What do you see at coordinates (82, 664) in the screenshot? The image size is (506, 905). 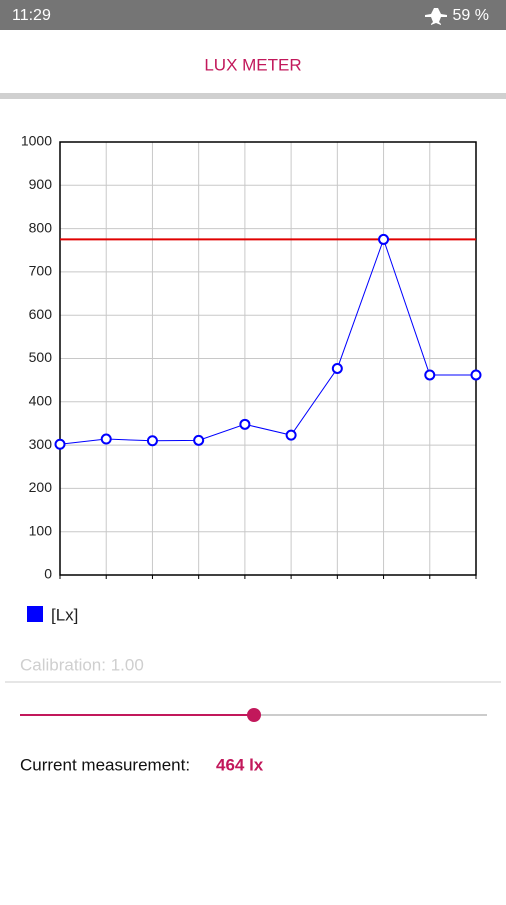 I see `calibration-input: Calibration: 1.00` at bounding box center [82, 664].